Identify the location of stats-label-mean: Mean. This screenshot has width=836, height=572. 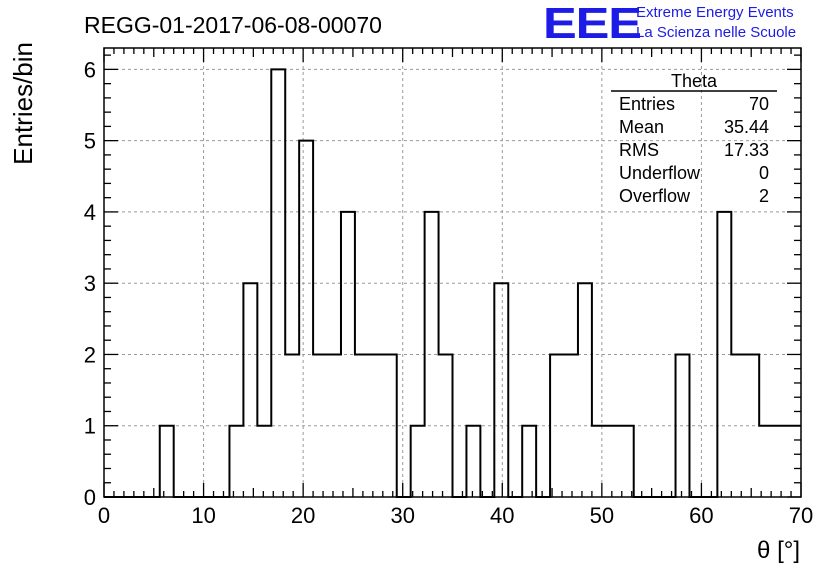
(641, 127).